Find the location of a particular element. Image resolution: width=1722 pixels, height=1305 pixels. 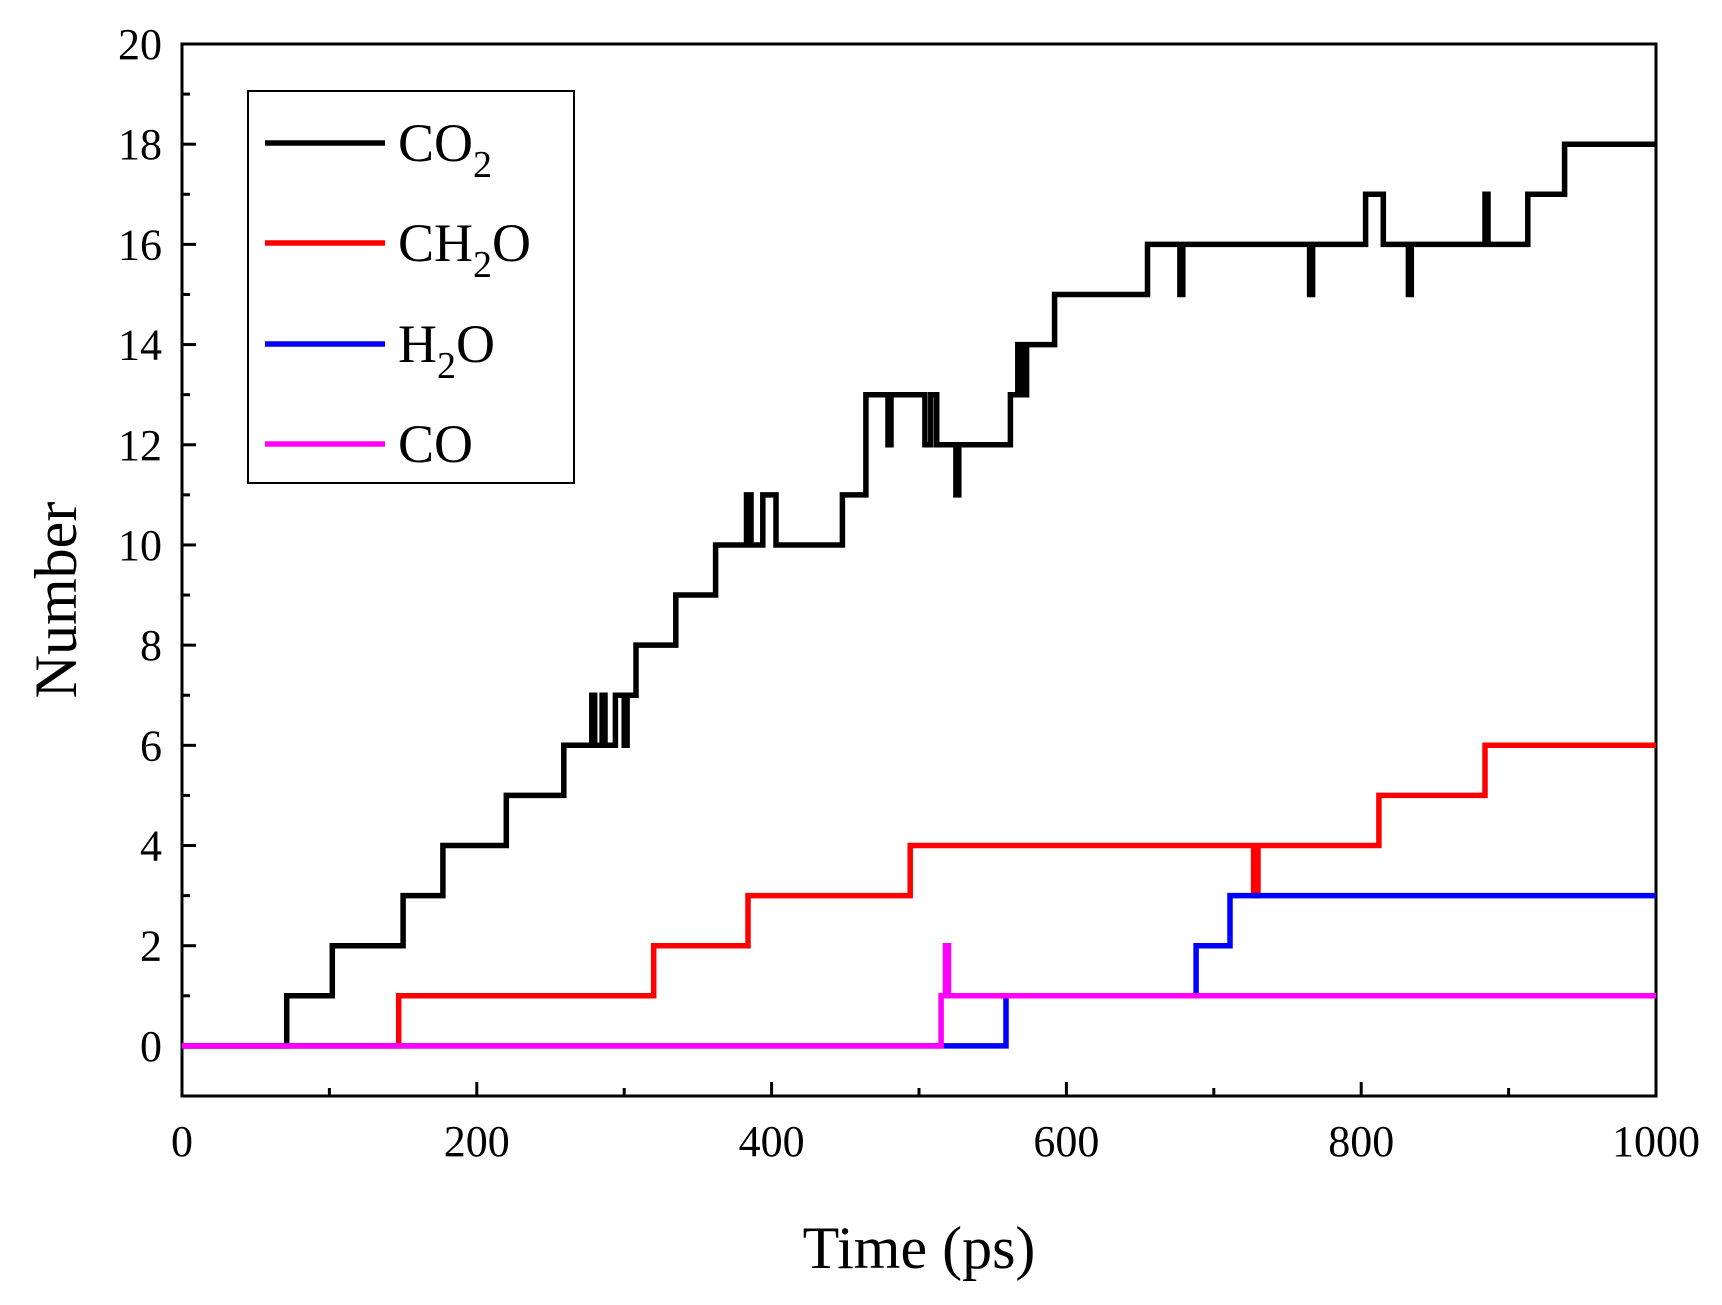

y-tick-label: 0 is located at coordinates (151, 1046).